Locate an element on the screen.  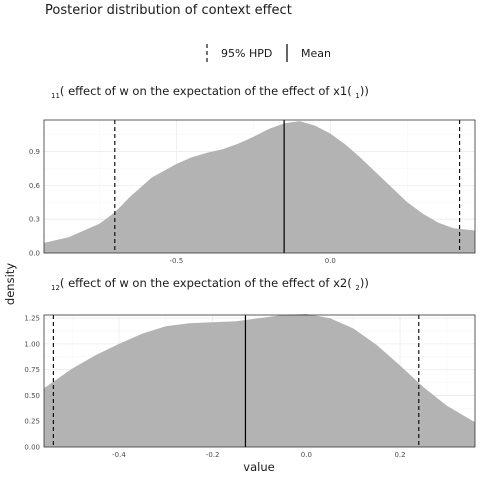
y-tick-label: 1.25 is located at coordinates (32, 319).